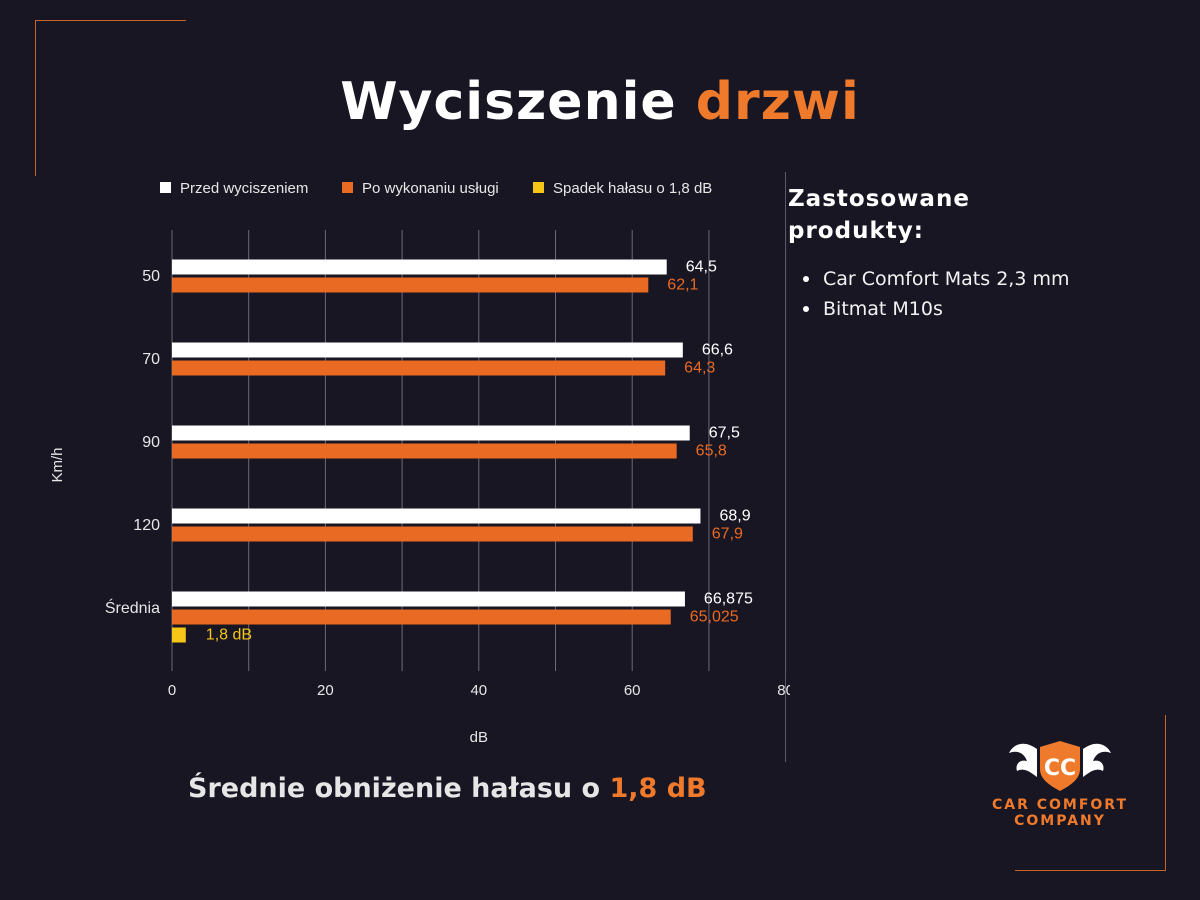 The height and width of the screenshot is (900, 1200). What do you see at coordinates (57, 464) in the screenshot?
I see `y-axis-title: Km/h` at bounding box center [57, 464].